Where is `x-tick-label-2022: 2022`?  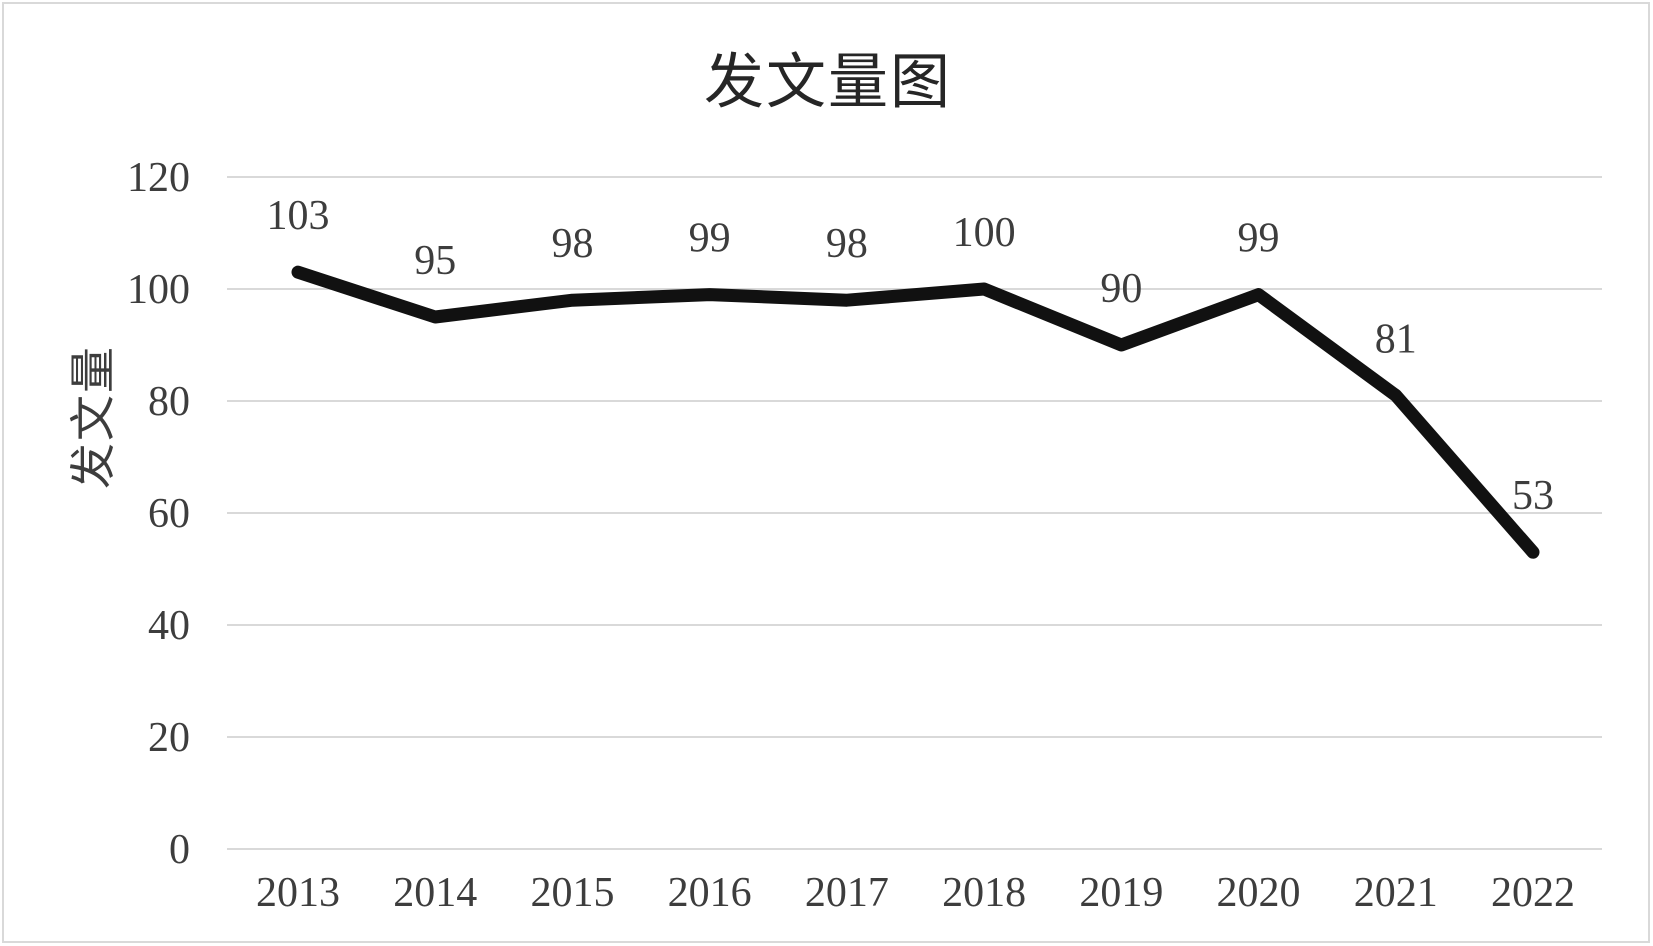
x-tick-label-2022: 2022 is located at coordinates (1533, 893).